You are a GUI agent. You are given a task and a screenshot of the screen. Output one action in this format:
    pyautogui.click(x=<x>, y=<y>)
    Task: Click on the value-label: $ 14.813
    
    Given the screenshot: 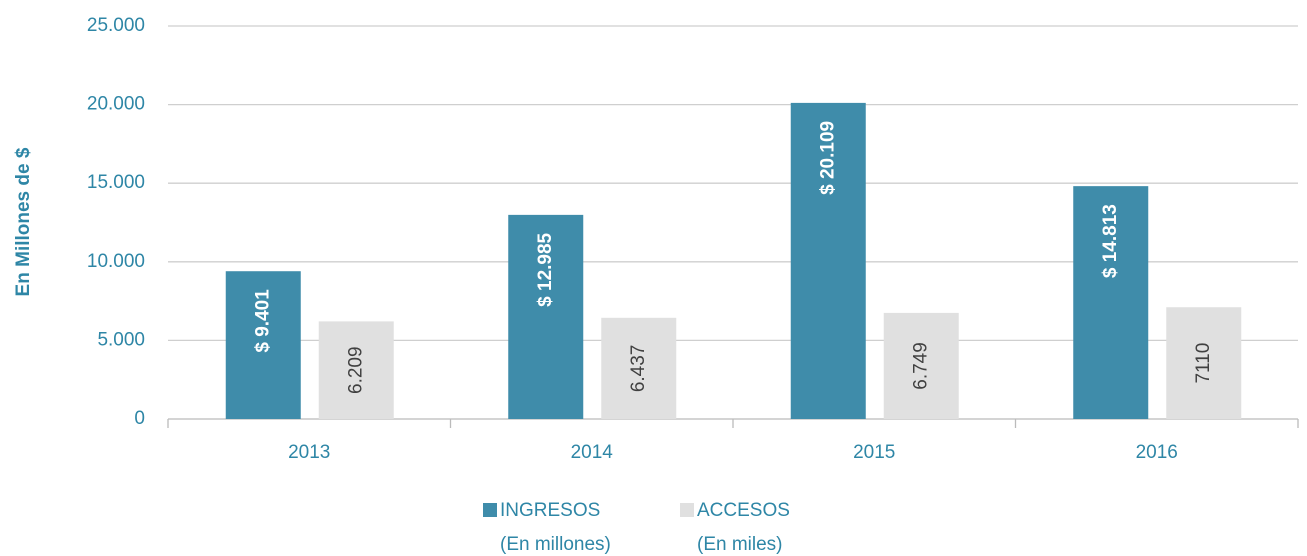 What is the action you would take?
    pyautogui.click(x=1110, y=241)
    